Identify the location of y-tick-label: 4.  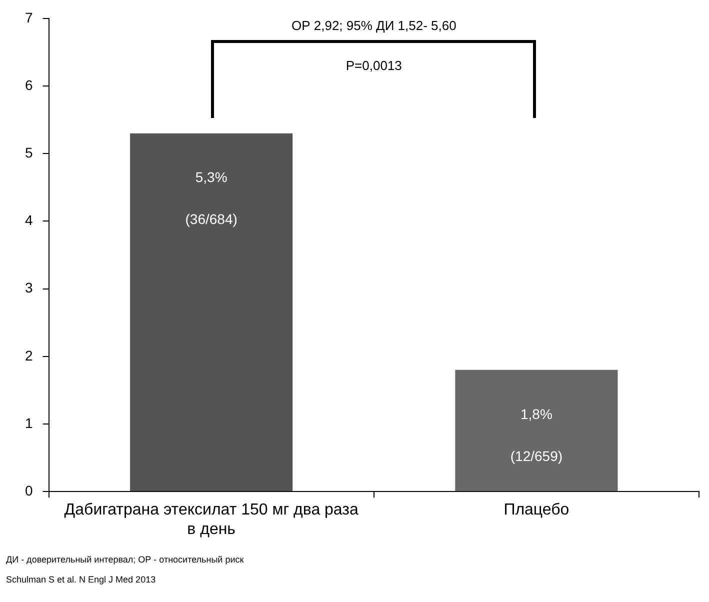
(28, 220).